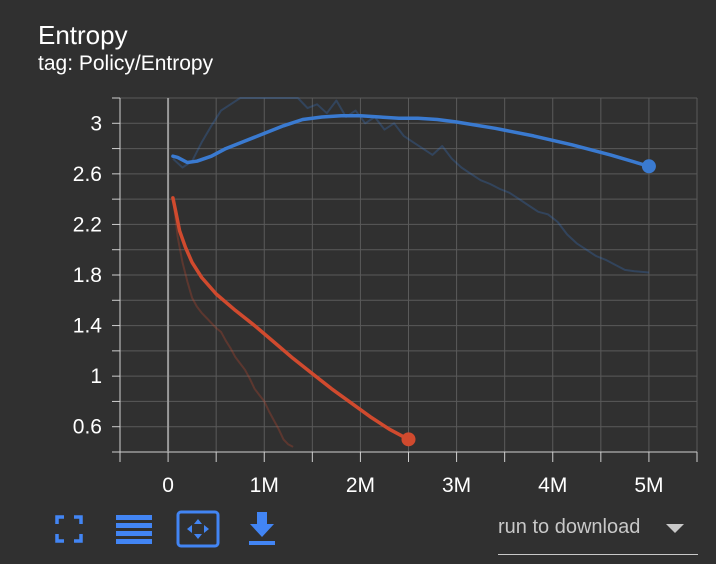 The width and height of the screenshot is (716, 564). I want to click on y-tick-label: 1.8, so click(87, 275).